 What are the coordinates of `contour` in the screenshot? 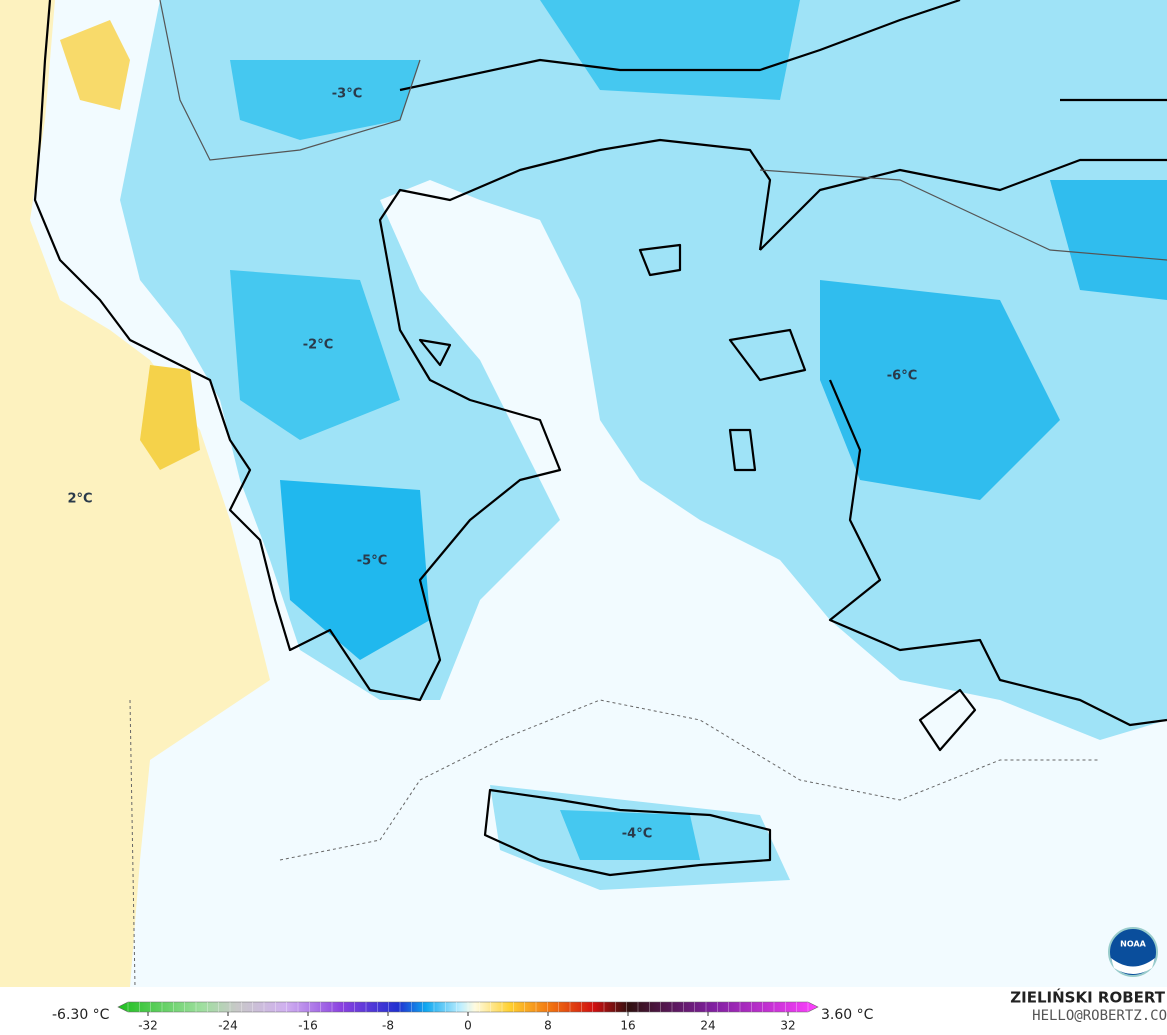 It's located at (689, 780).